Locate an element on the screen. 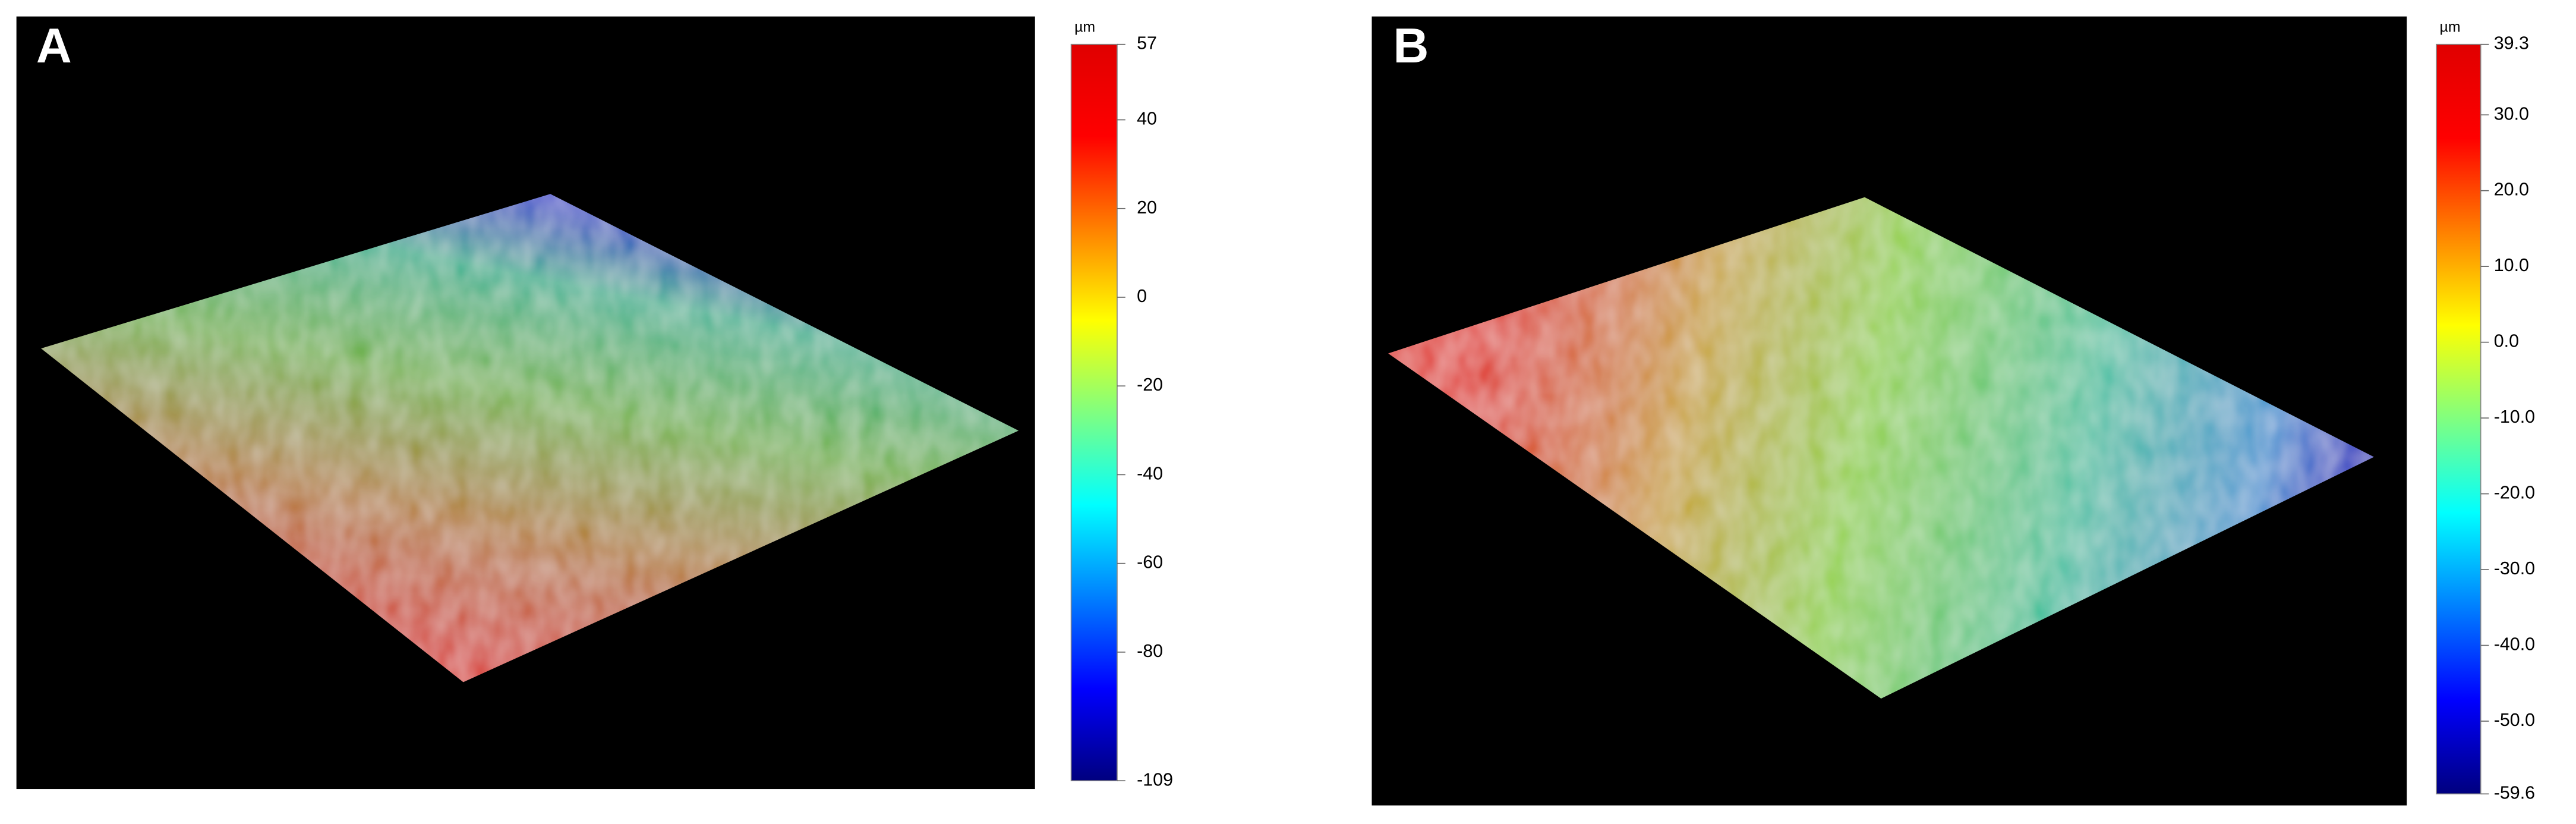 The width and height of the screenshot is (2576, 824). tick-label: -10.0 is located at coordinates (2515, 417).